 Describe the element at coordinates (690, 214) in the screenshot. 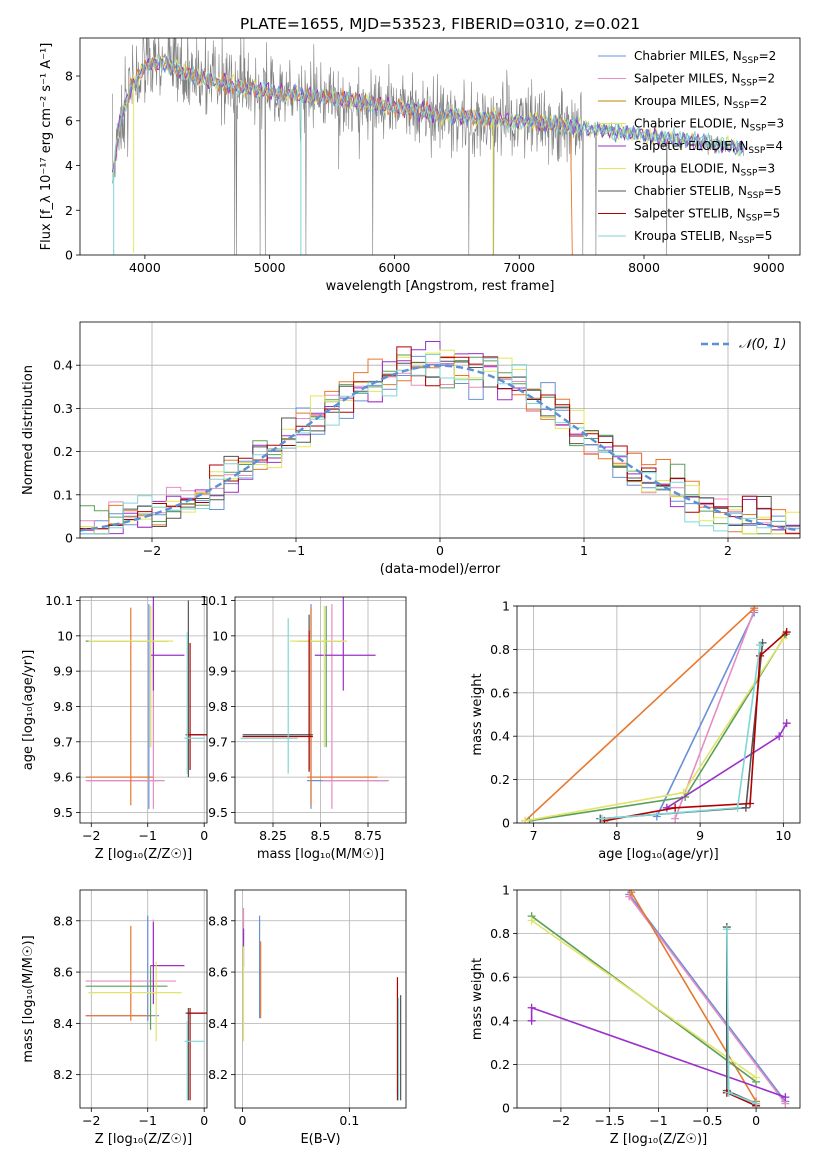

I see `legend-label-text: Salpeter STELIB, N` at that location.